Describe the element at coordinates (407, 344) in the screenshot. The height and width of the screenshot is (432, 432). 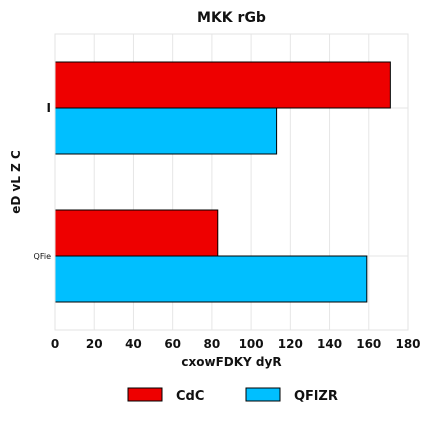
I see `x-tick-label: 180` at that location.